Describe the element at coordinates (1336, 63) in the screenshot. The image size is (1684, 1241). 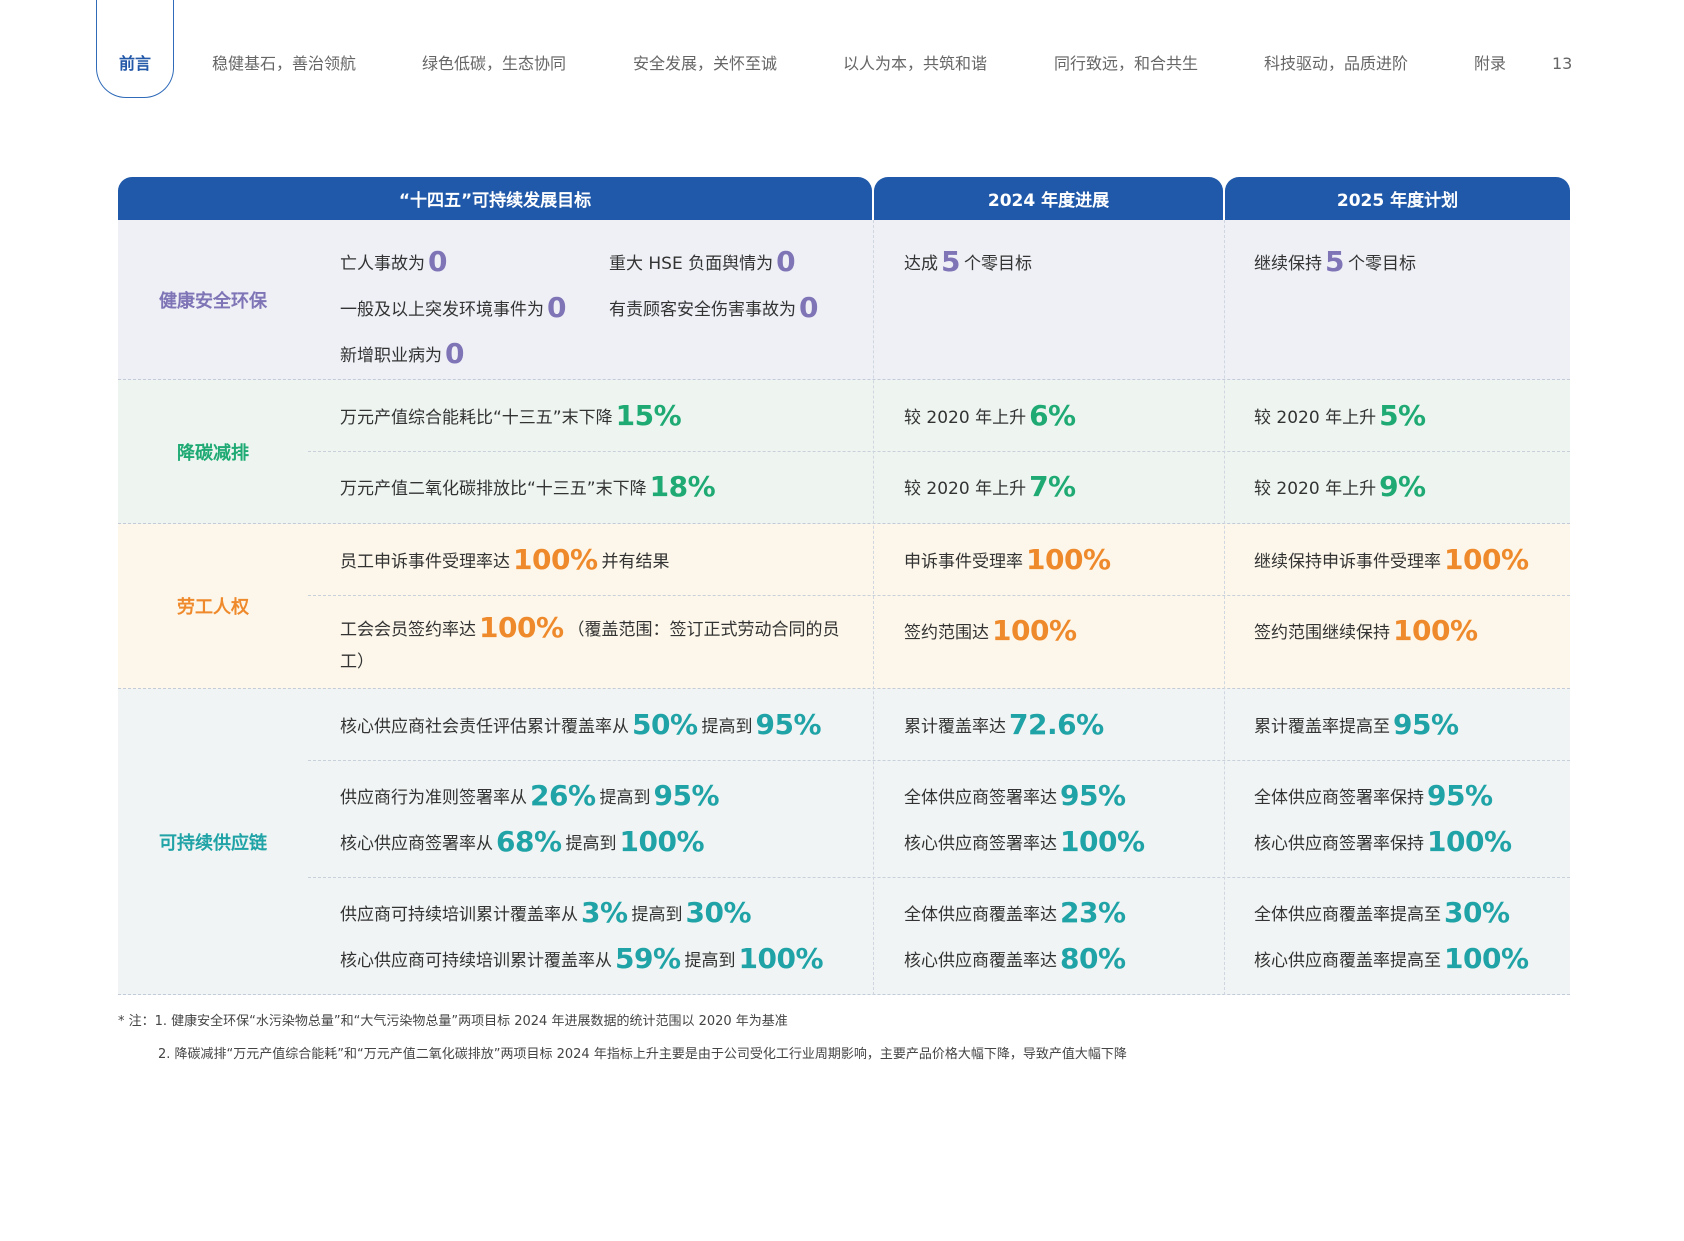
I see `nav-item-technology: 科技驱动，品质进阶` at that location.